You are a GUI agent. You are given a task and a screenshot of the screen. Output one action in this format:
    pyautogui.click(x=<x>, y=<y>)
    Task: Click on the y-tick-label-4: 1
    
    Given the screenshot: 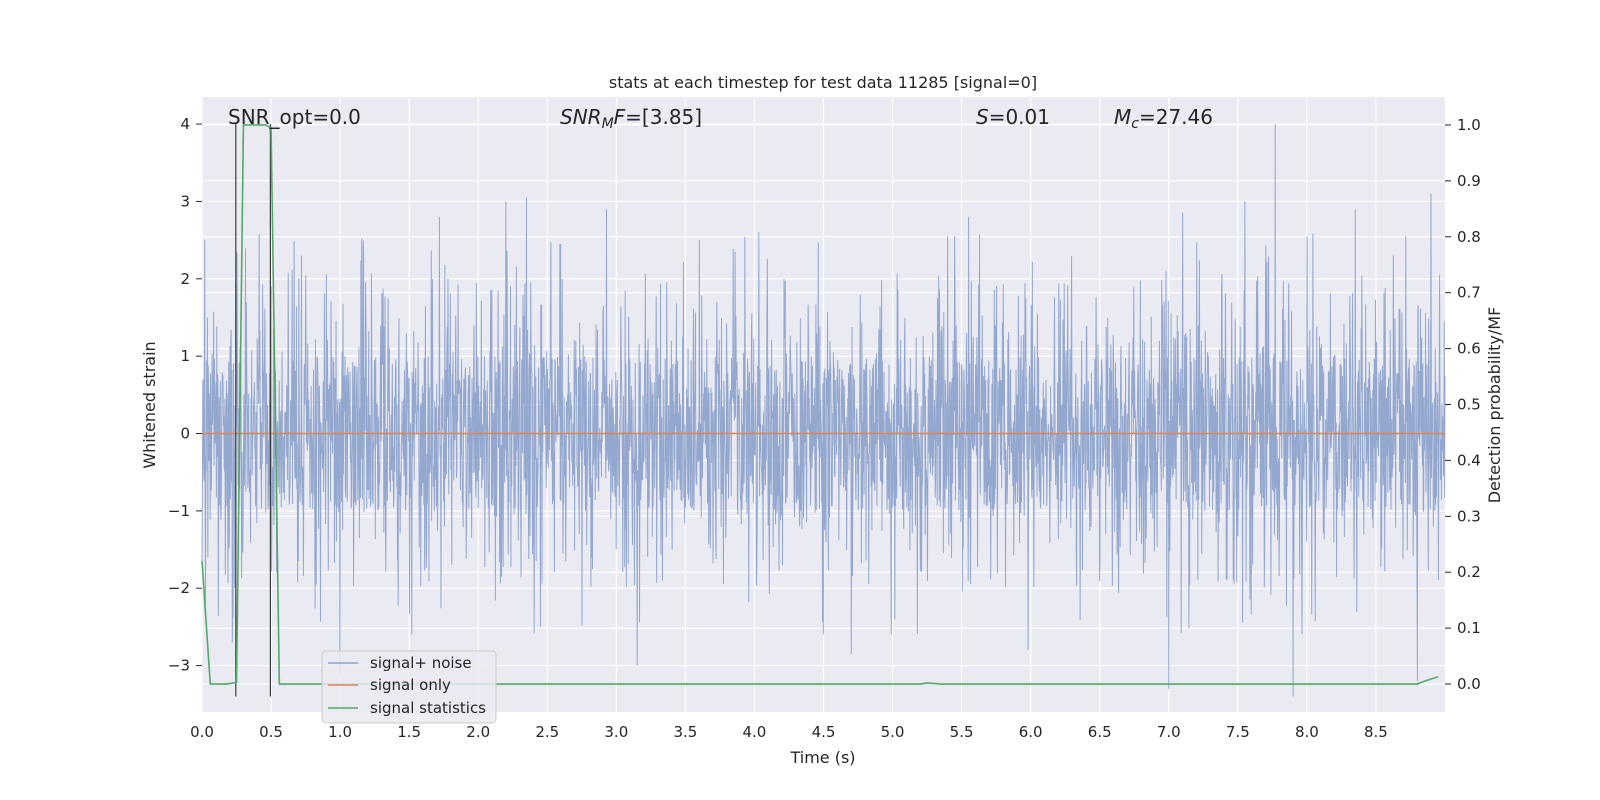 What is the action you would take?
    pyautogui.click(x=185, y=356)
    